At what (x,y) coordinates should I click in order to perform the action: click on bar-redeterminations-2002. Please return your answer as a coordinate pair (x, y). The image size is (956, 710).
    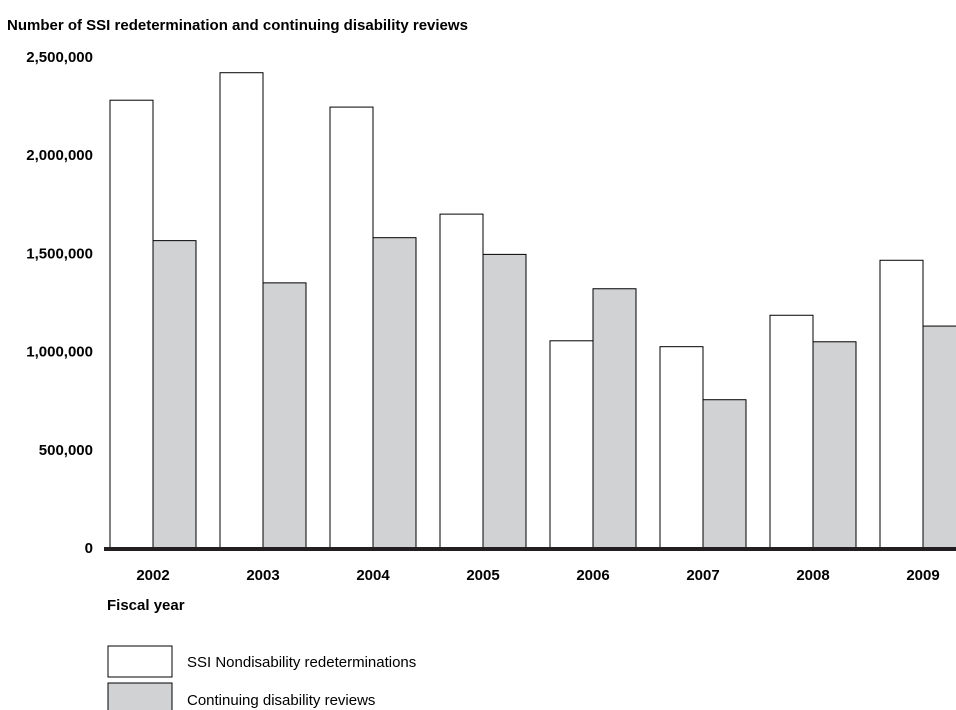
    Looking at the image, I should click on (131, 324).